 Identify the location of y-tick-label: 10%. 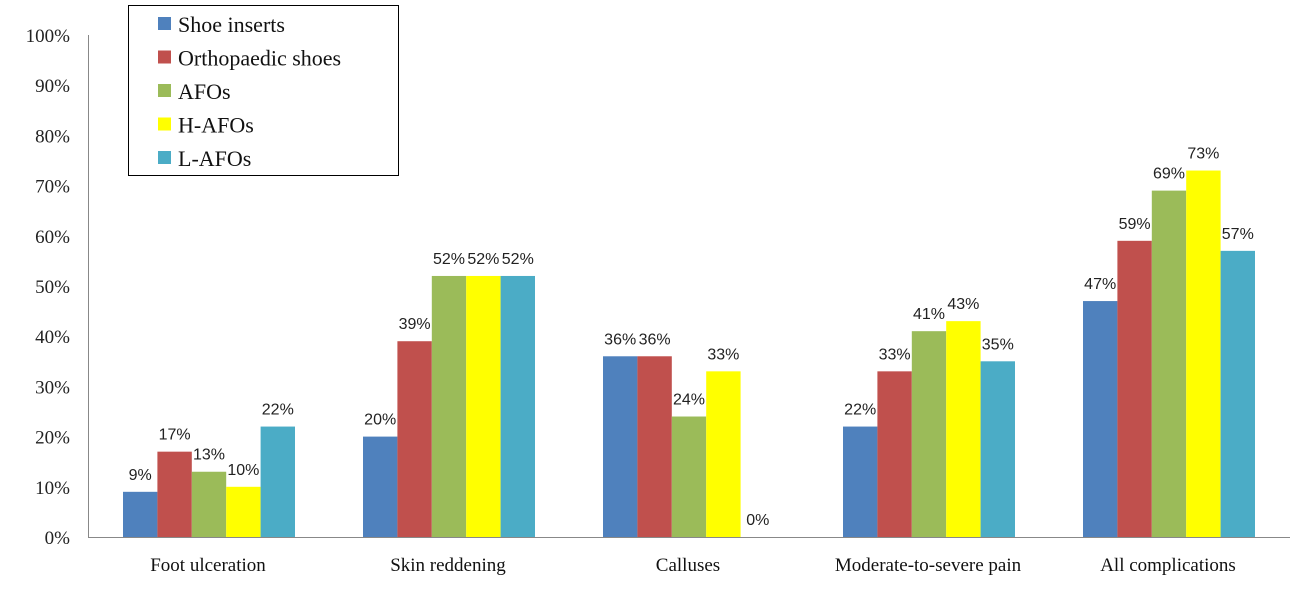
(52, 488).